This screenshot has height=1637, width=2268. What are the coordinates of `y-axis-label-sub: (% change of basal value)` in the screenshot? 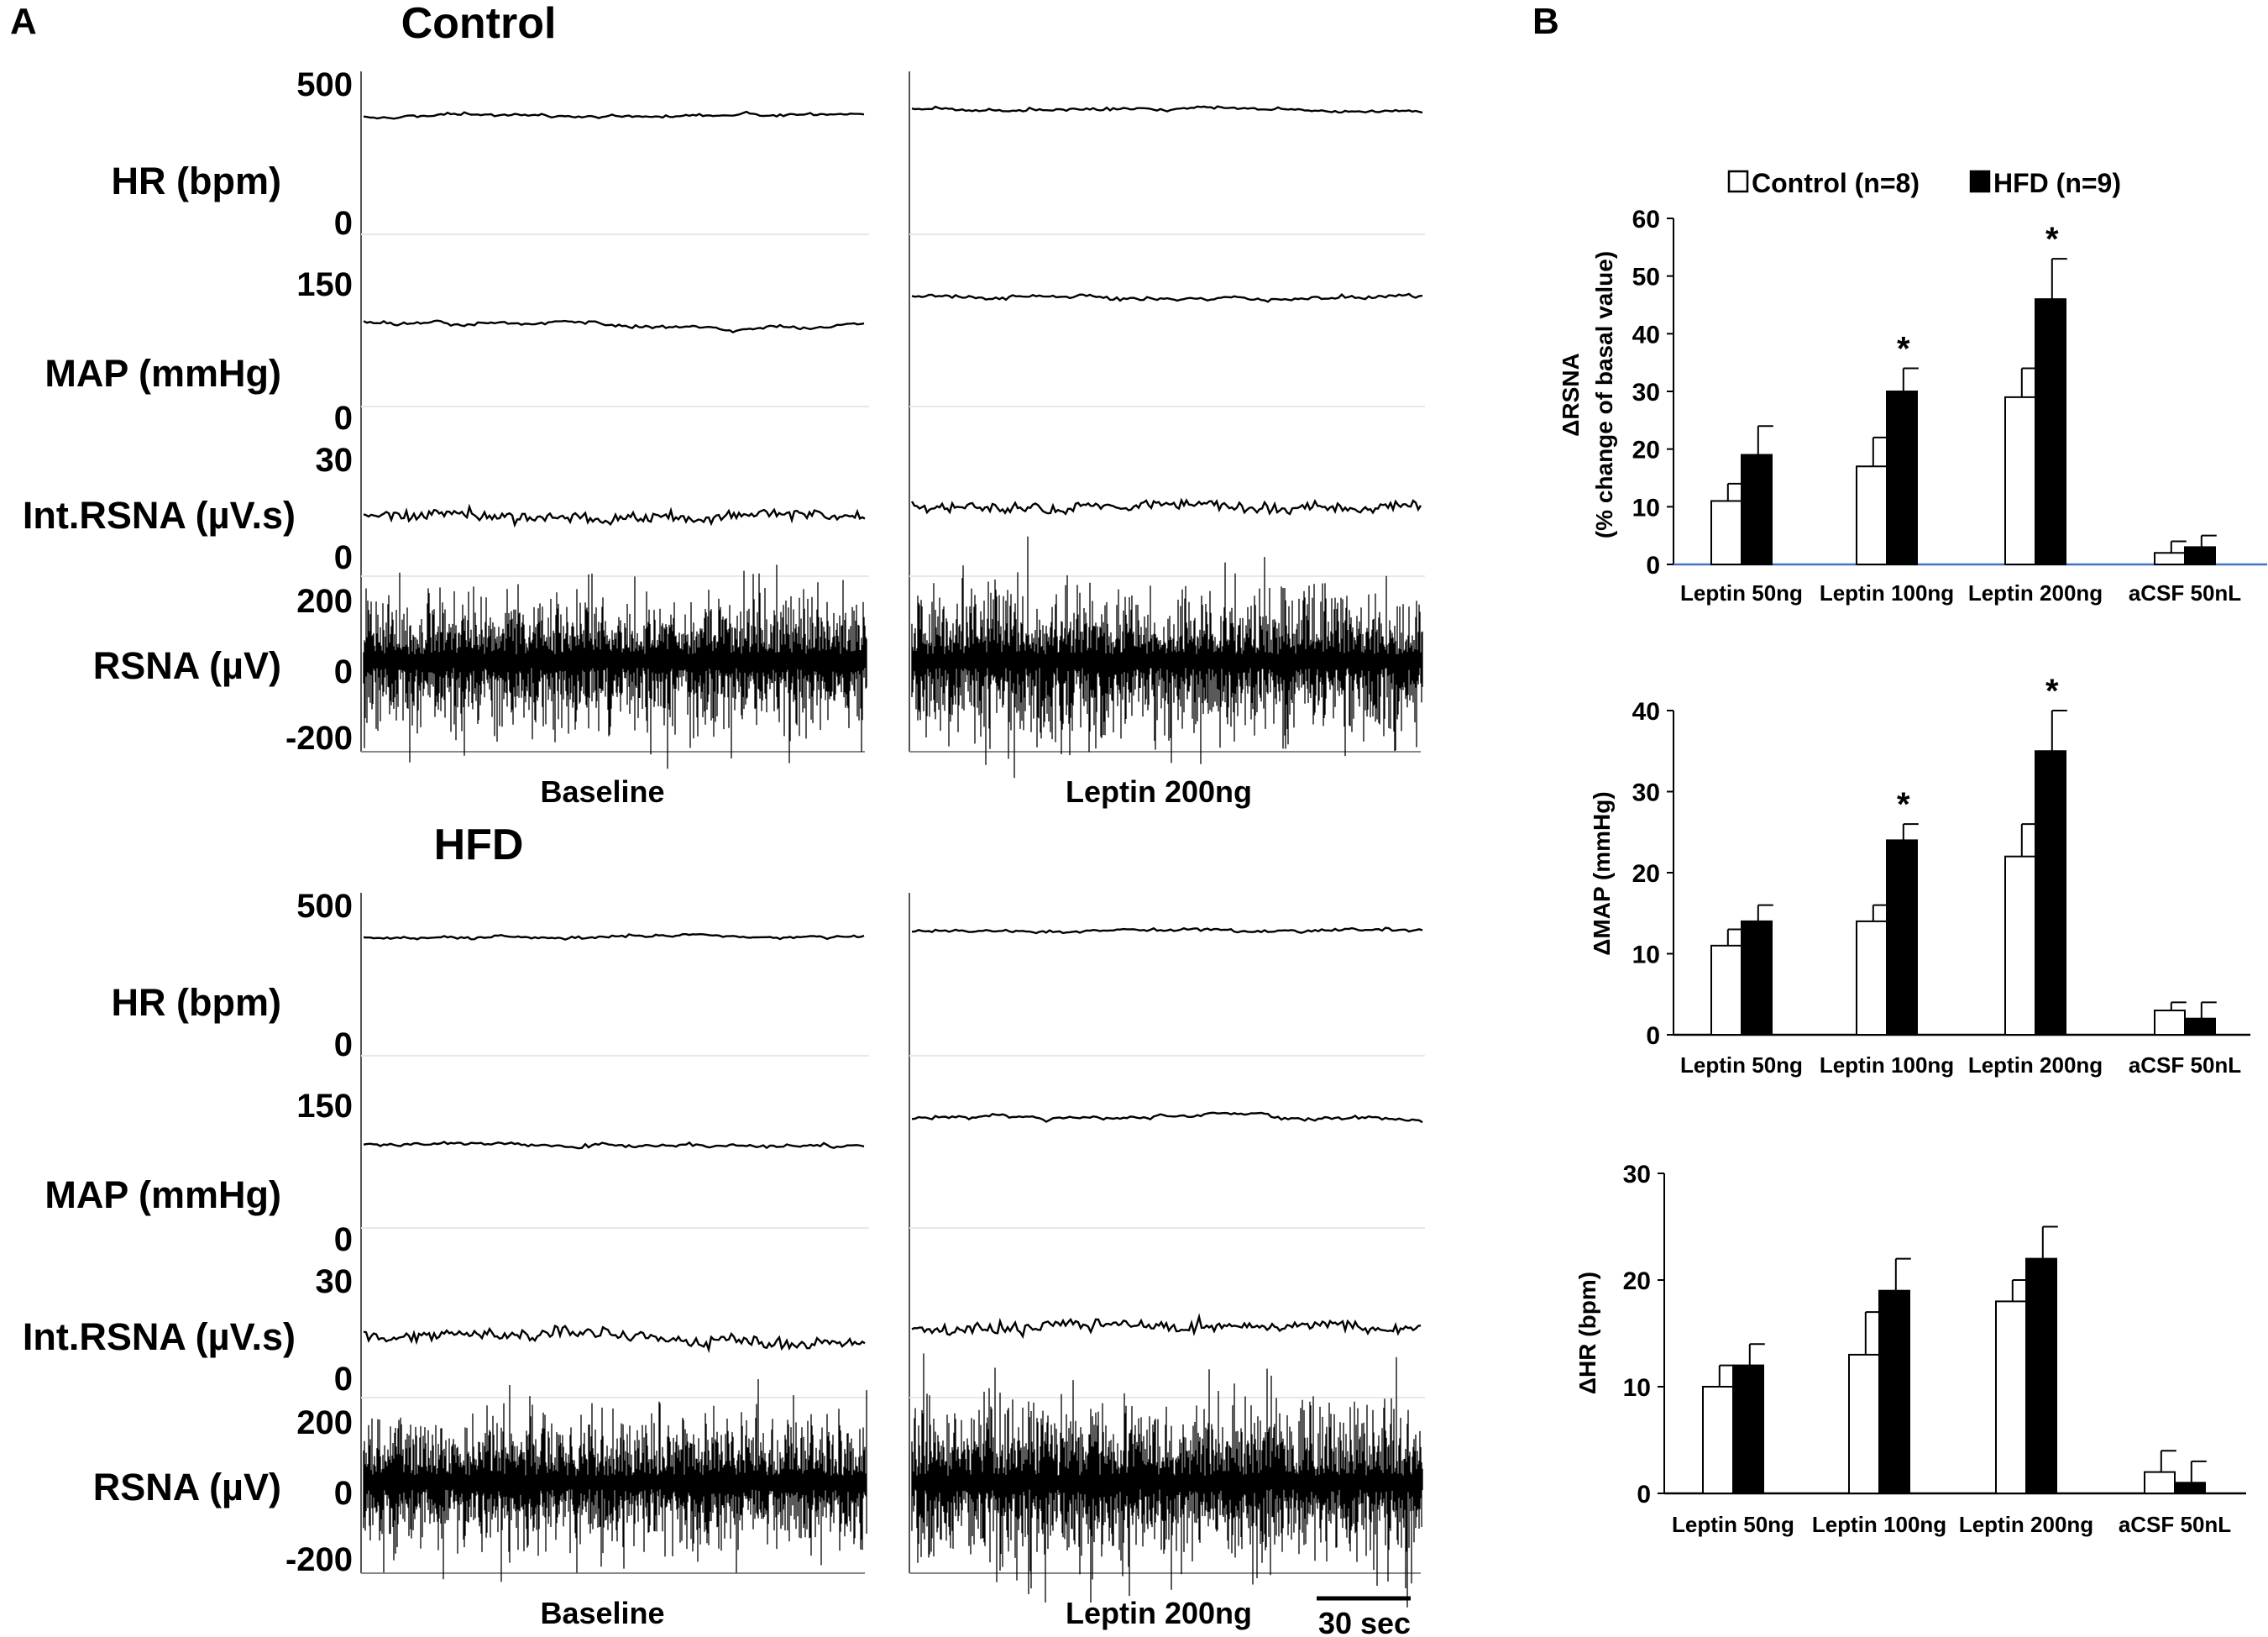 It's located at (1604, 394).